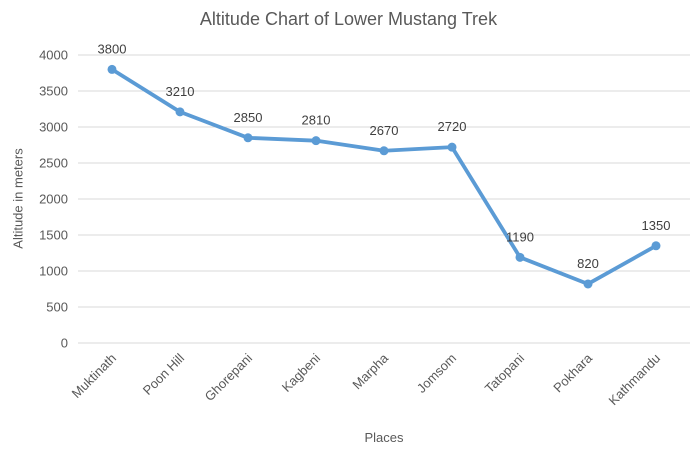  What do you see at coordinates (520, 236) in the screenshot?
I see `data-label: 1190` at bounding box center [520, 236].